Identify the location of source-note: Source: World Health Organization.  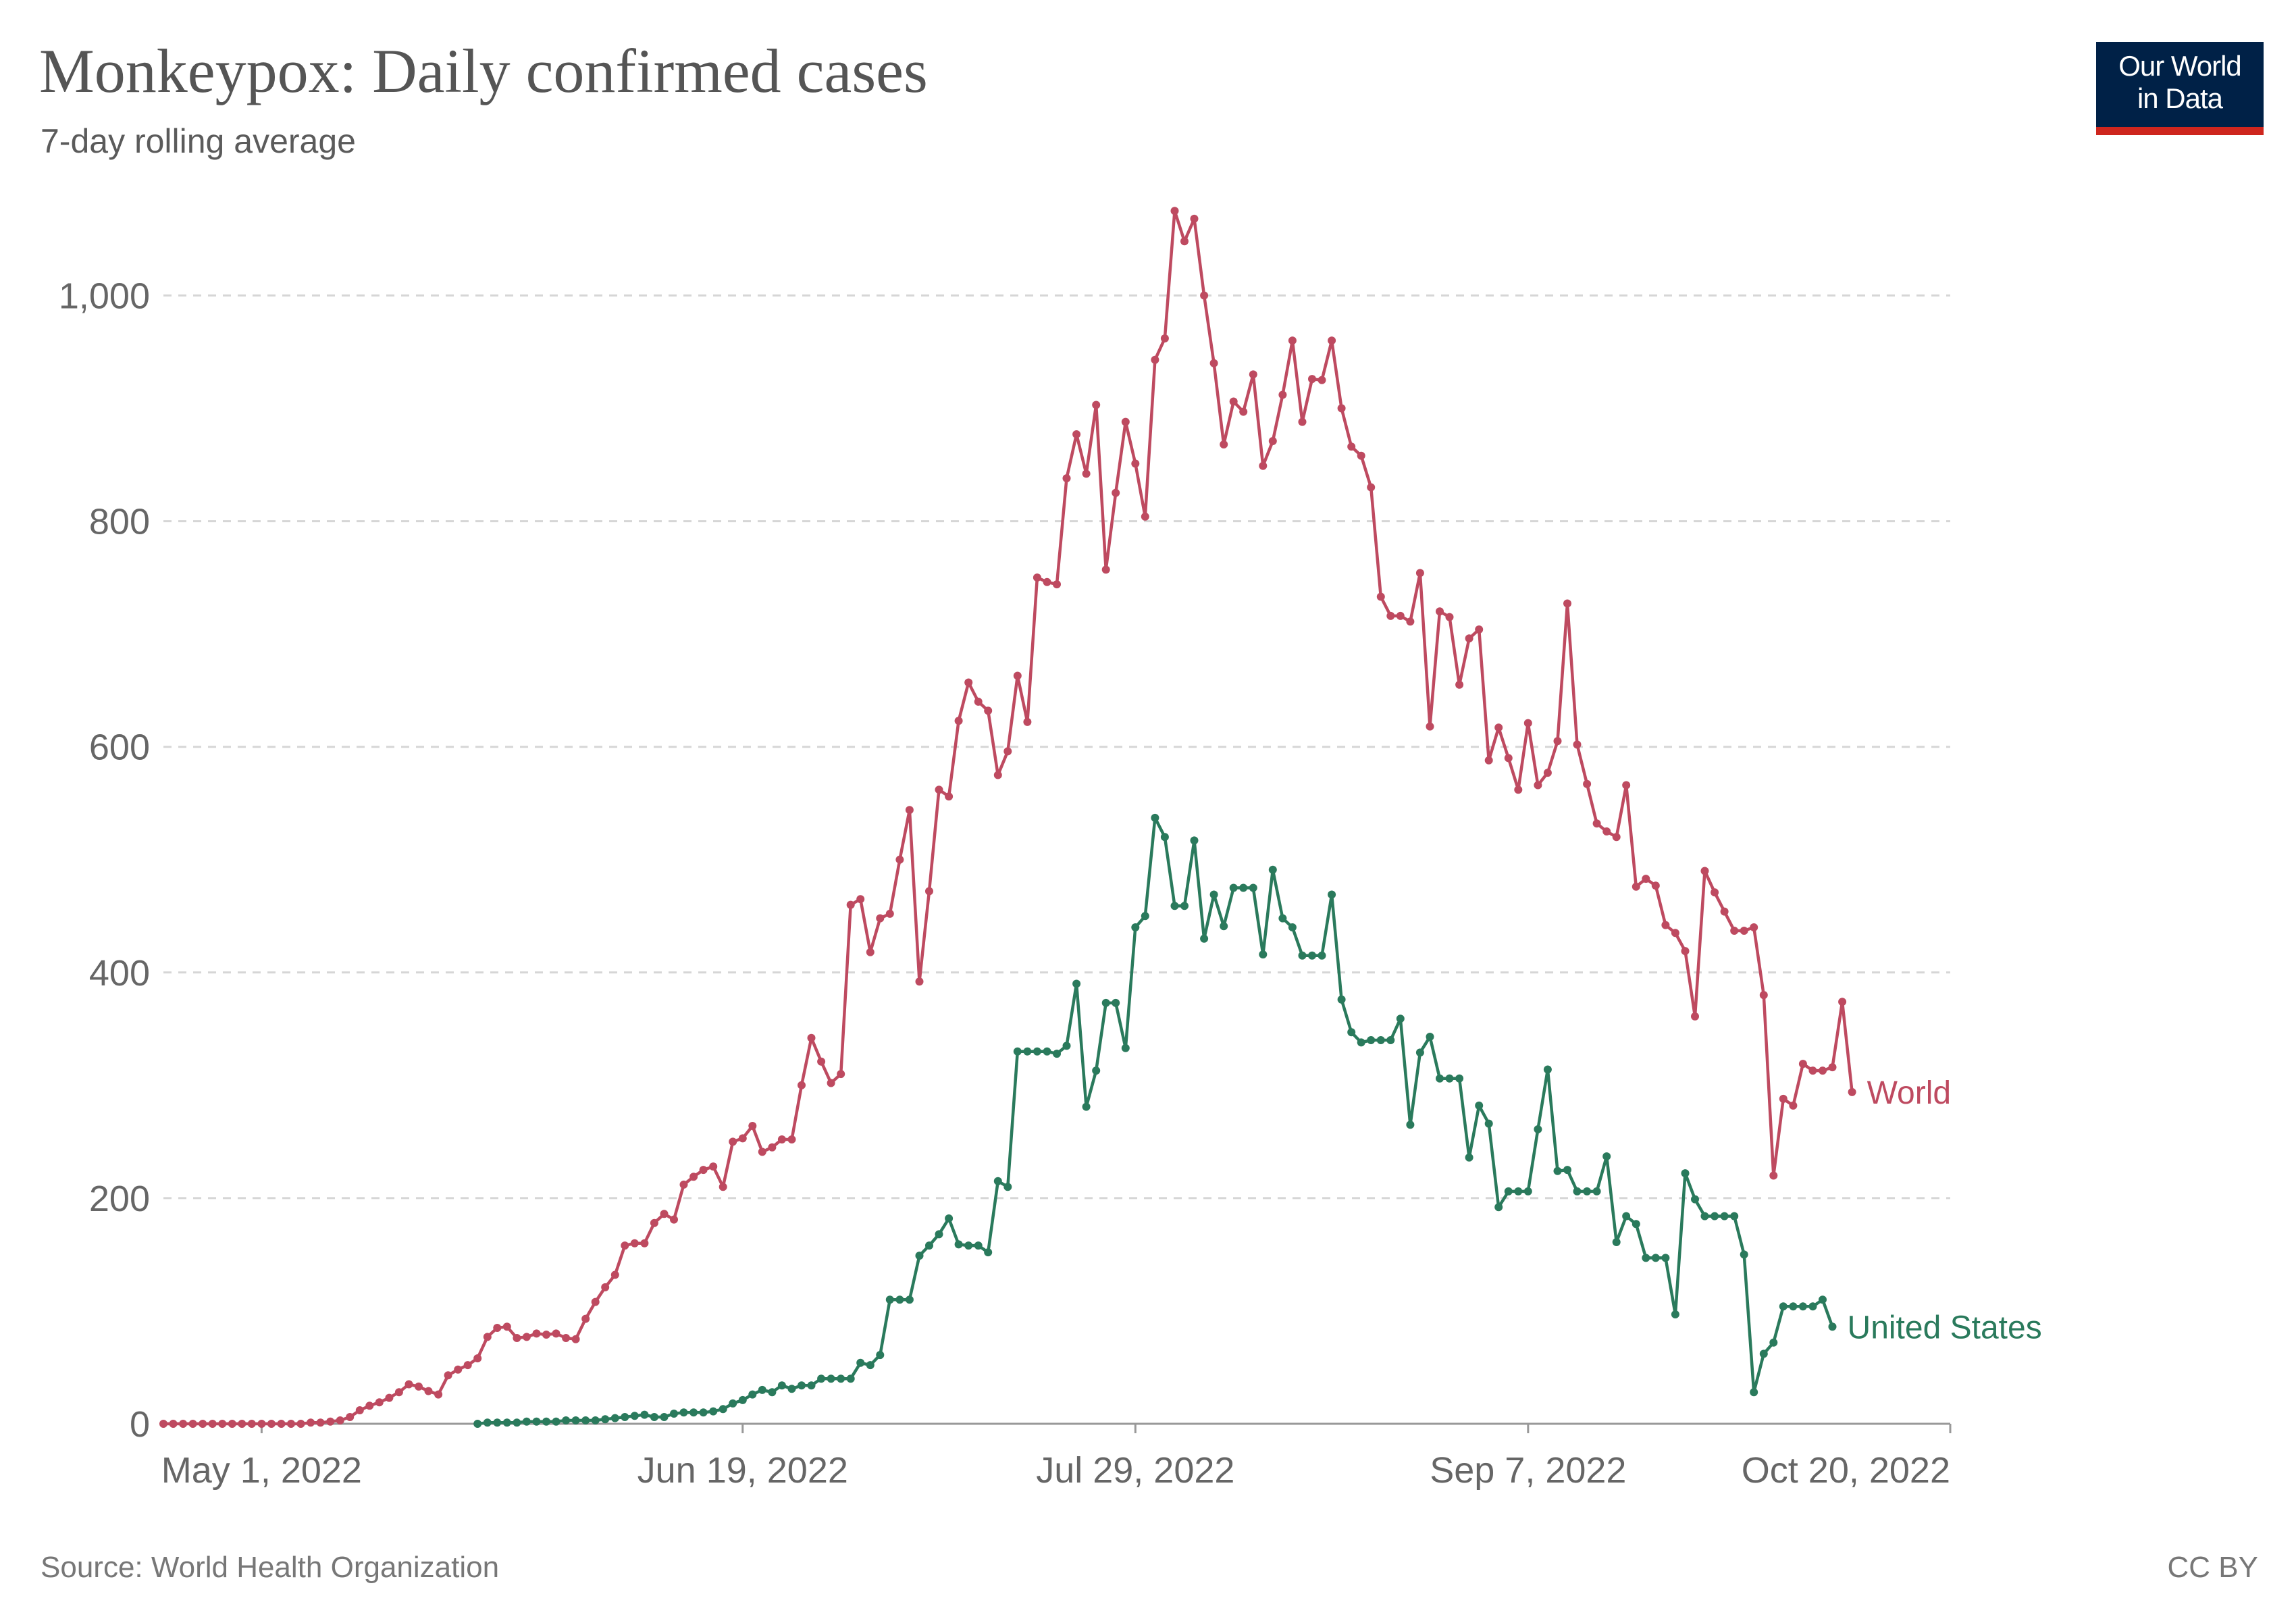
(270, 1567).